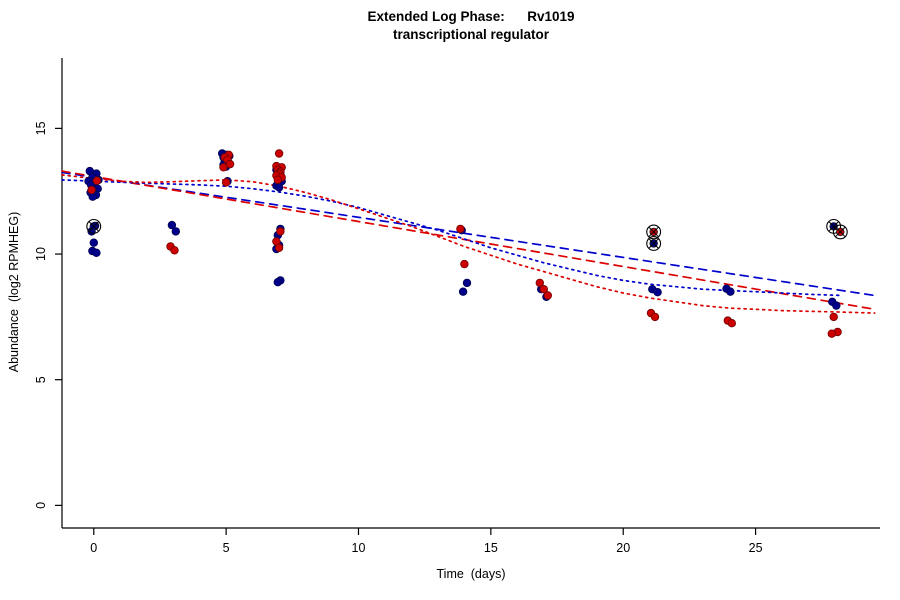  What do you see at coordinates (471, 574) in the screenshot?
I see `x-axis-label: Time (days)` at bounding box center [471, 574].